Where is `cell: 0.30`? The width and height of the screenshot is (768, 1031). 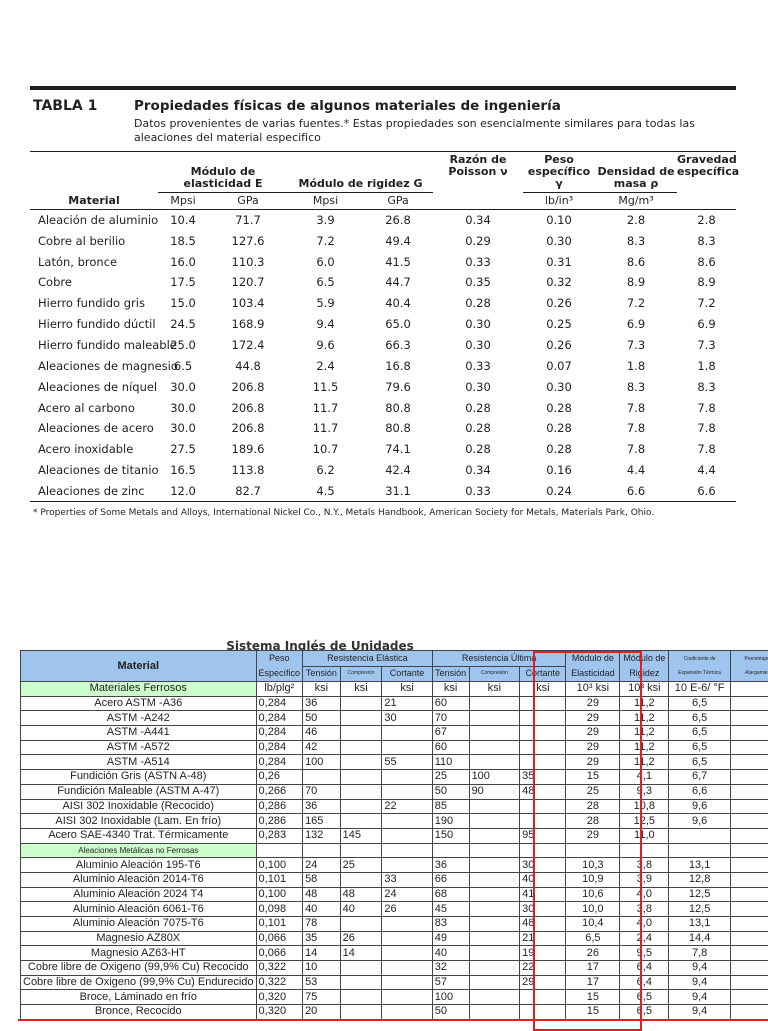 cell: 0.30 is located at coordinates (559, 240).